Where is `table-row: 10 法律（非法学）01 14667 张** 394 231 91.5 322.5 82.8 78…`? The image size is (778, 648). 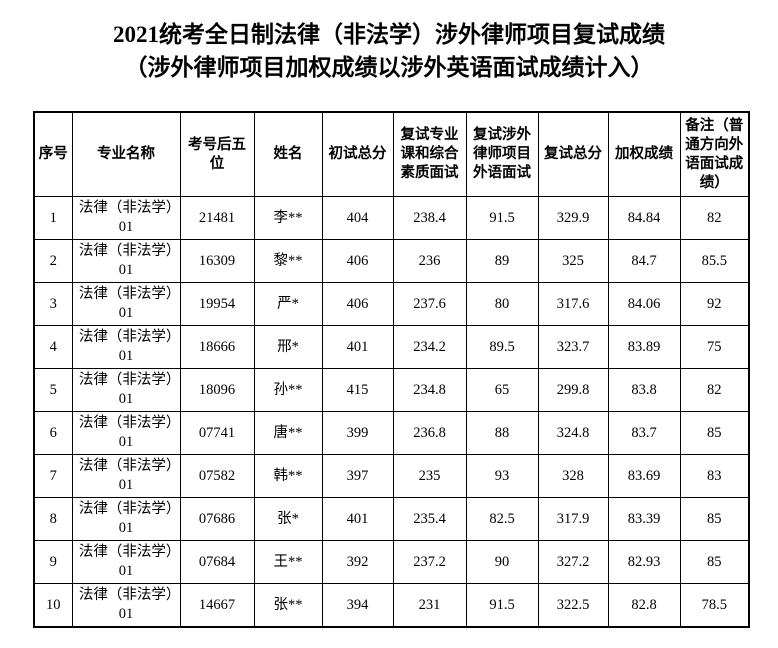 table-row: 10 法律（非法学）01 14667 张** 394 231 91.5 322.5 82.8 78… is located at coordinates (391, 605).